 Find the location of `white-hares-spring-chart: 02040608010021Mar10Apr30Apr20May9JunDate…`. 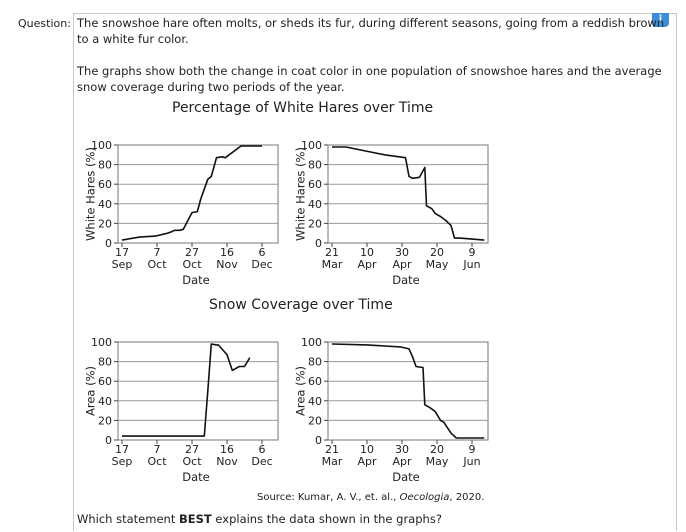

white-hares-spring-chart: 02040608010021Mar10Apr30Apr20May9JunDate… is located at coordinates (391, 213).